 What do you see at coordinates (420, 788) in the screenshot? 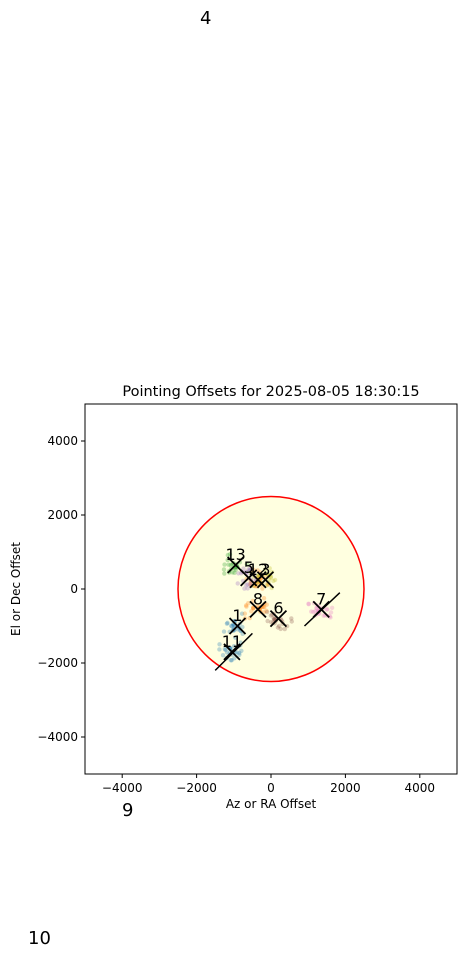
I see `x-tick-label-4: 4000` at bounding box center [420, 788].